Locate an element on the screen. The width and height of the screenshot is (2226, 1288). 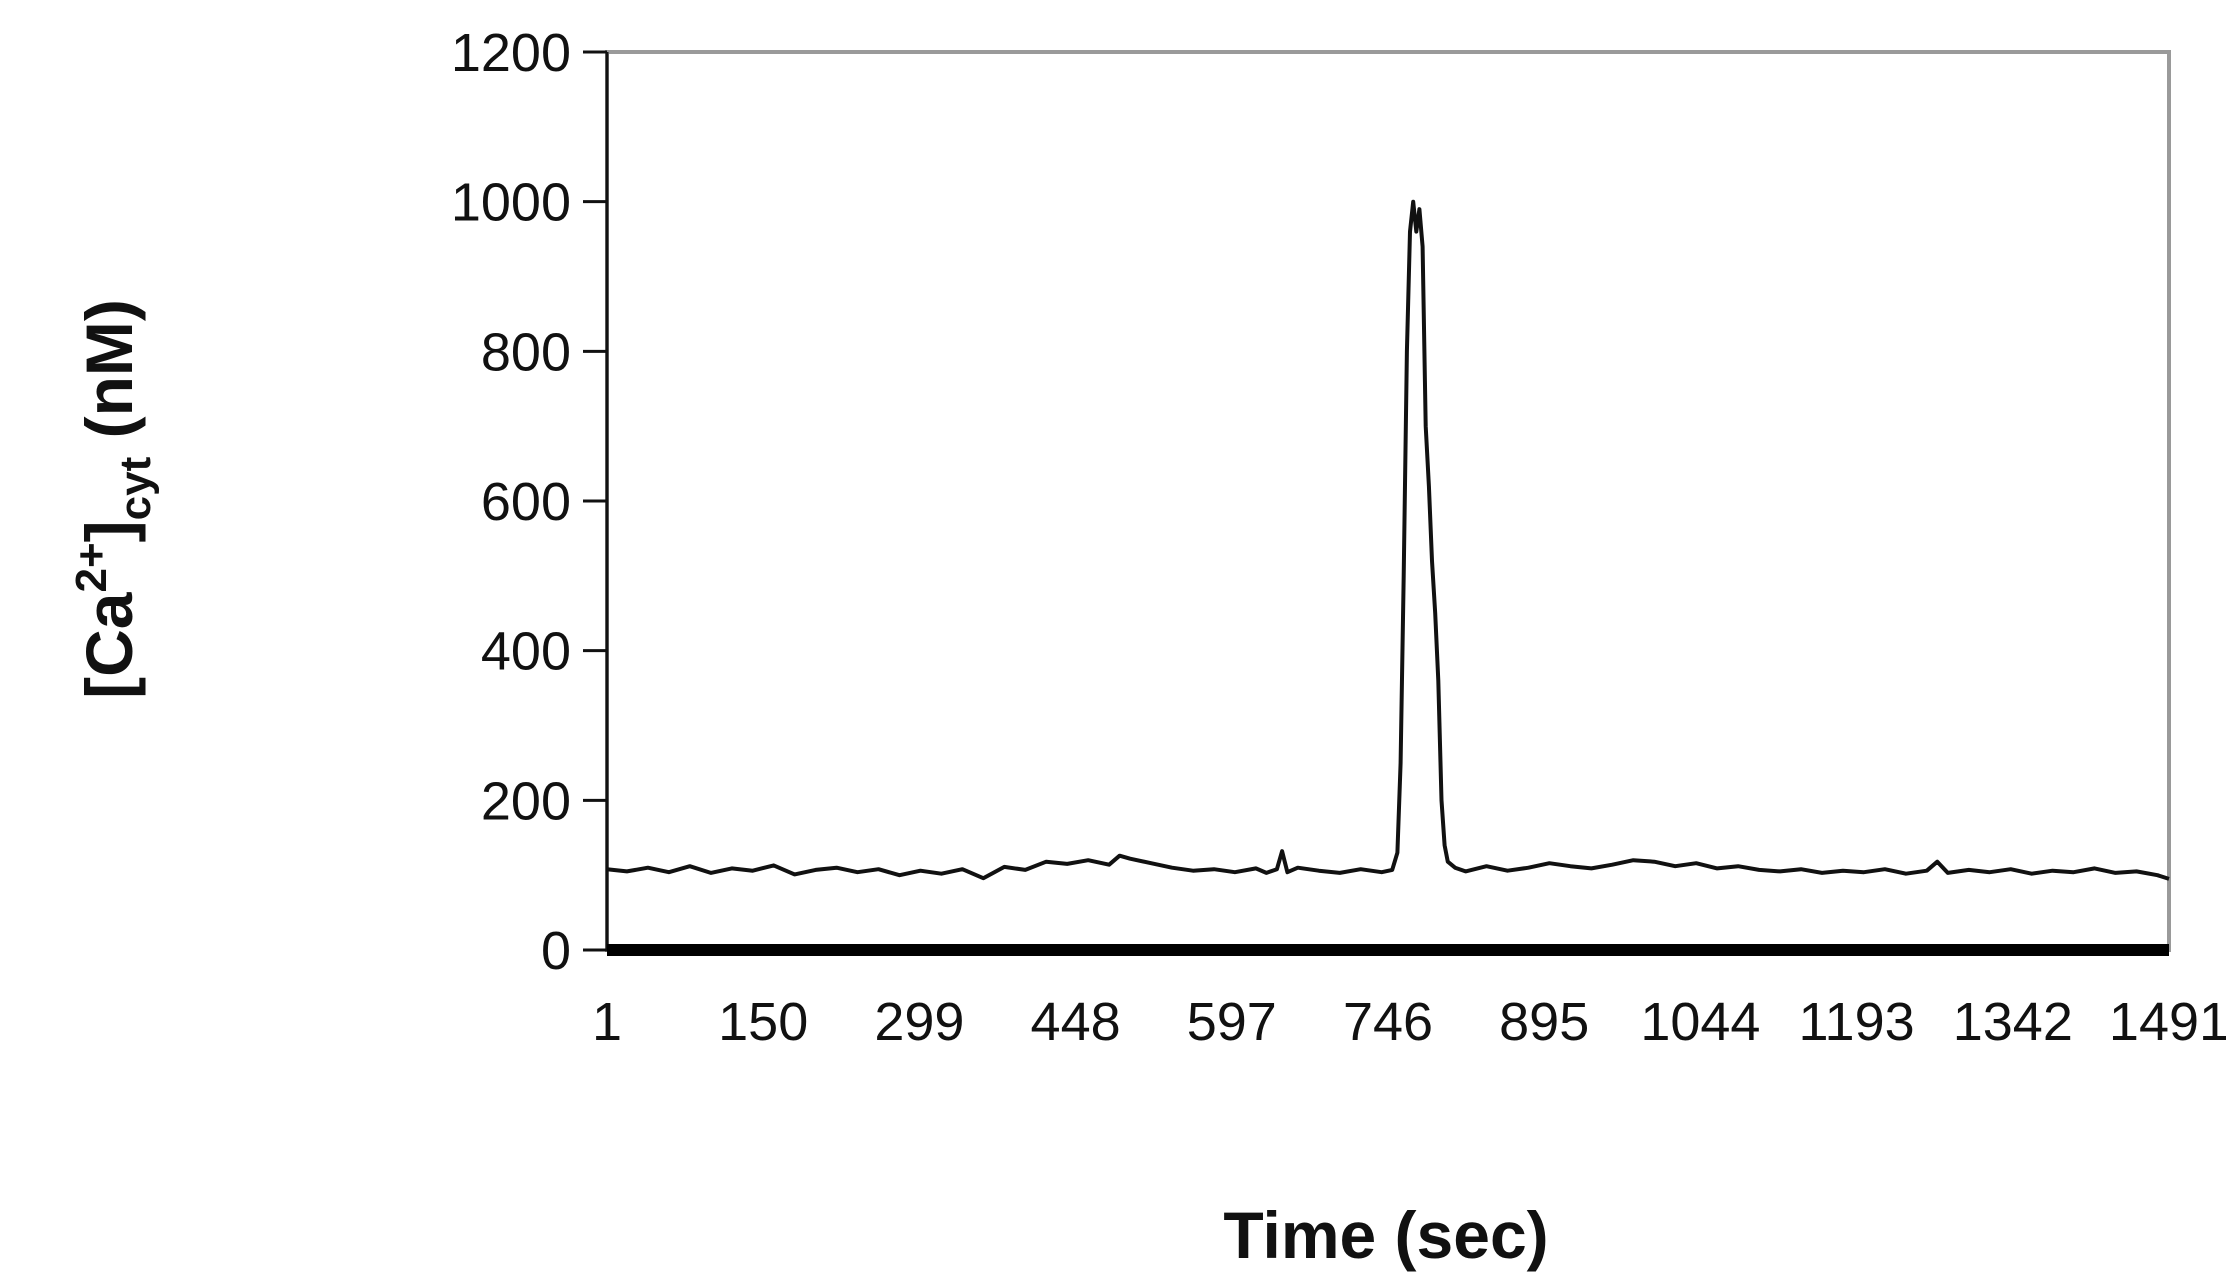
x-tick-label: 1342 is located at coordinates (2013, 1022).